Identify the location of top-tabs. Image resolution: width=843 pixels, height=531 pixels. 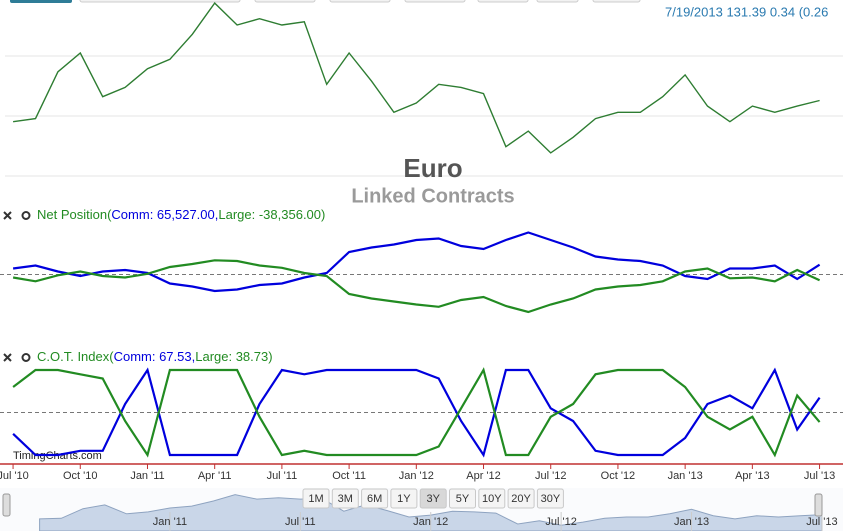
(325, 1).